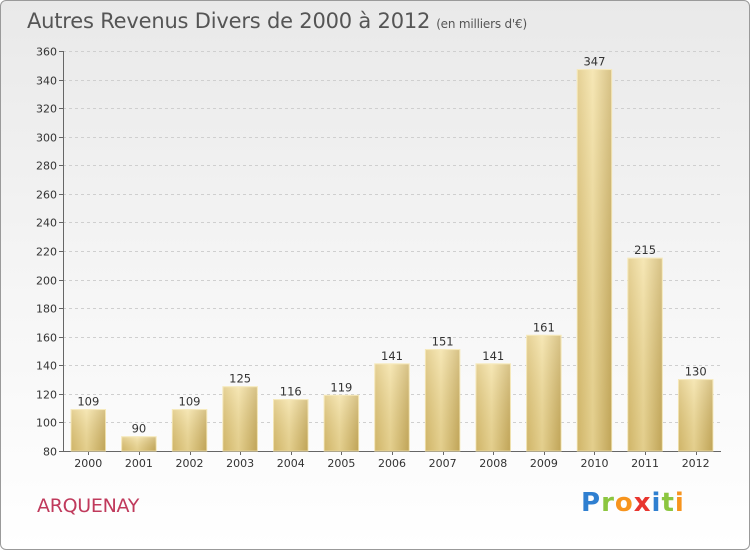  What do you see at coordinates (341, 387) in the screenshot?
I see `data-label: 119` at bounding box center [341, 387].